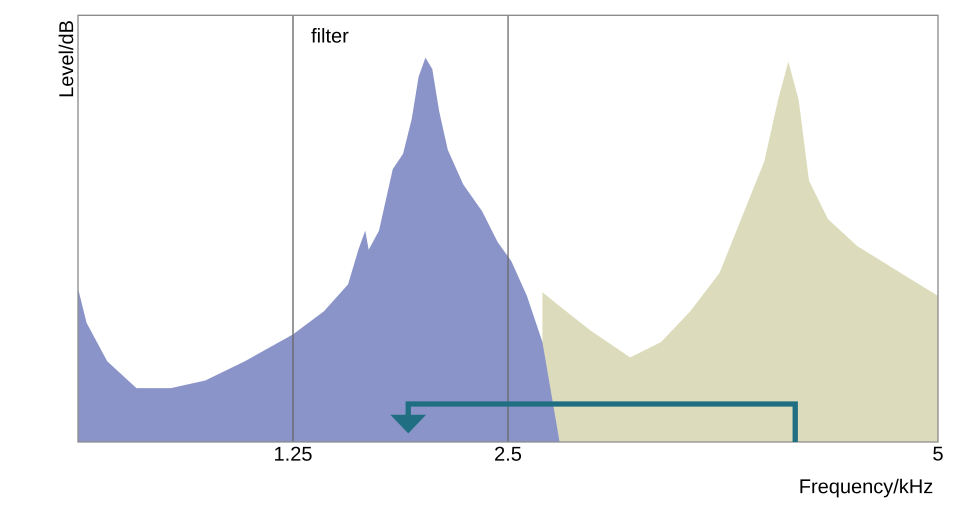 Image resolution: width=965 pixels, height=524 pixels. I want to click on y-axis-title: Level/dB, so click(66, 58).